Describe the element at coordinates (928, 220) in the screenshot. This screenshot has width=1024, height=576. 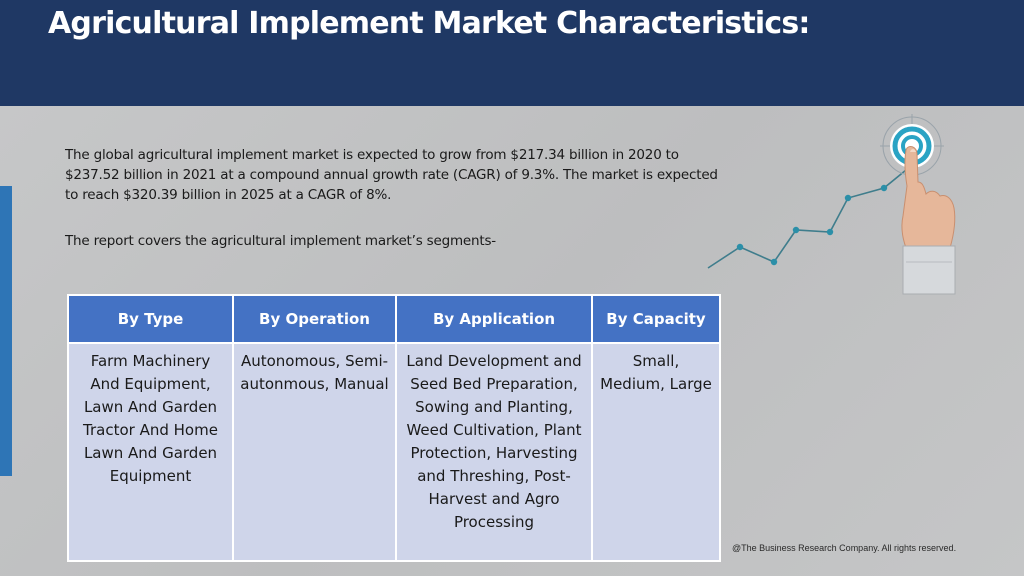
I see `pointing-hand` at that location.